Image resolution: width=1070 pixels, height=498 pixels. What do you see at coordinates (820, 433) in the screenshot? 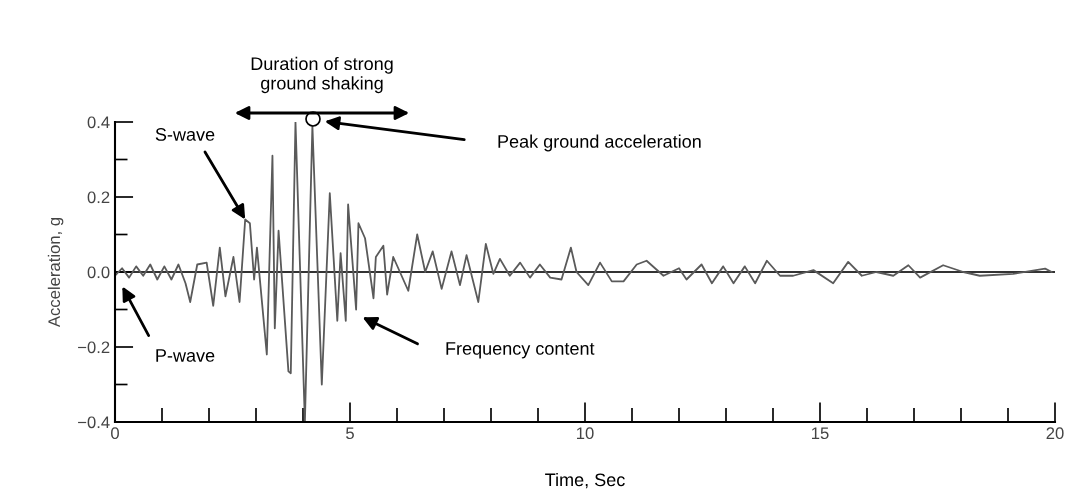
I see `x-tick-label: 15` at bounding box center [820, 433].